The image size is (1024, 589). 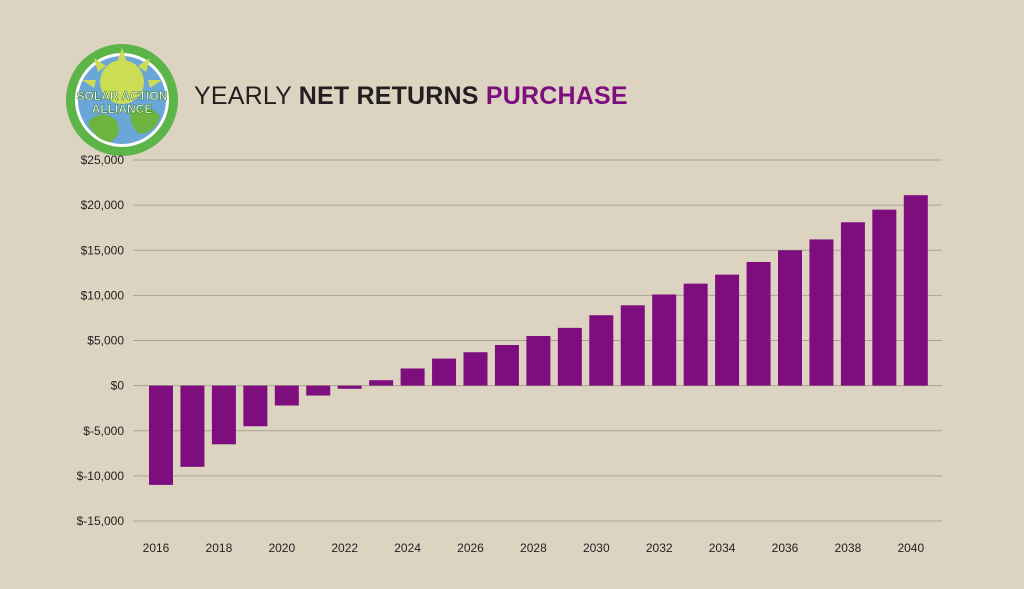 What do you see at coordinates (103, 160) in the screenshot?
I see `y-tick-label: $25,000` at bounding box center [103, 160].